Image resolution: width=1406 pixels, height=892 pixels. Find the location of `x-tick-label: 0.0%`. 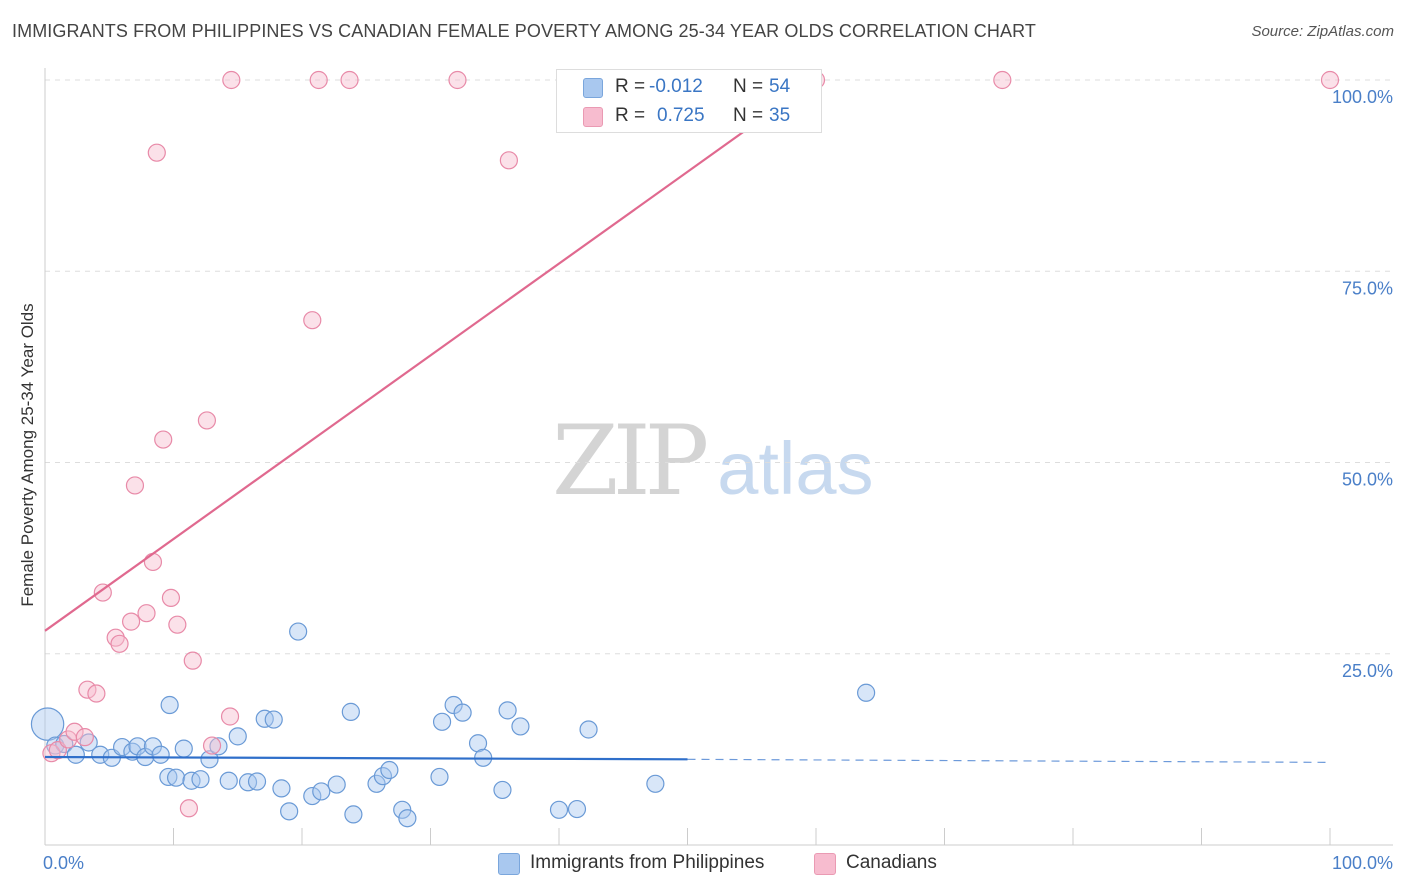

x-tick-label: 0.0% is located at coordinates (63, 863).